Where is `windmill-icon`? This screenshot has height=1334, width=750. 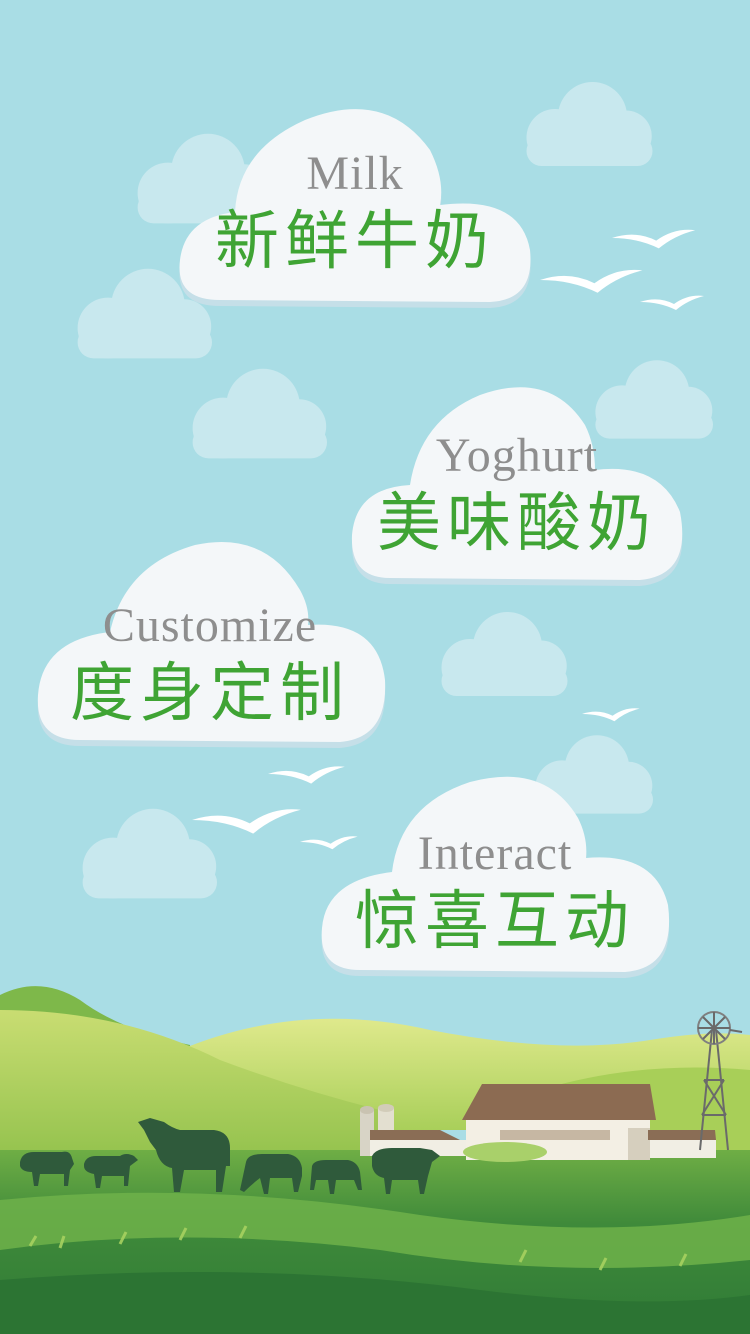 windmill-icon is located at coordinates (720, 1081).